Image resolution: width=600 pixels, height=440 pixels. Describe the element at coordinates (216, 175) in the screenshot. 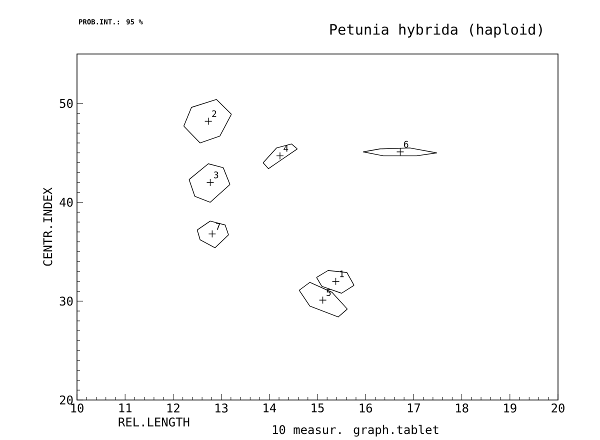

I see `annotation: 3` at that location.